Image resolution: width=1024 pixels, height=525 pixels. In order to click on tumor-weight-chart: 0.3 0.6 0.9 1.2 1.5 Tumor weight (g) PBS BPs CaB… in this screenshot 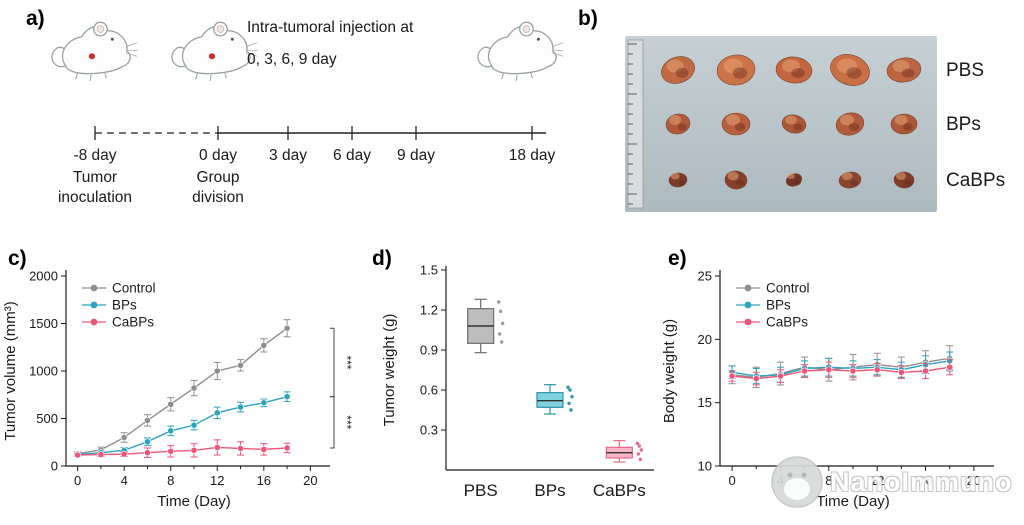, I will do `click(517, 381)`.